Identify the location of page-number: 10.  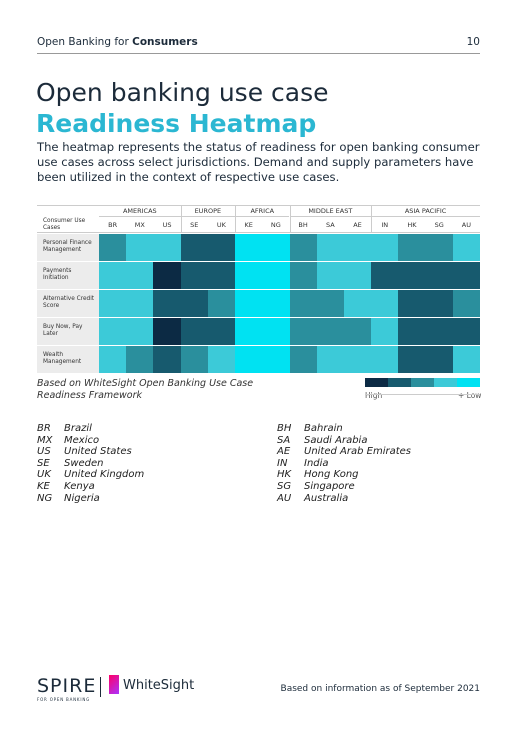
(473, 42).